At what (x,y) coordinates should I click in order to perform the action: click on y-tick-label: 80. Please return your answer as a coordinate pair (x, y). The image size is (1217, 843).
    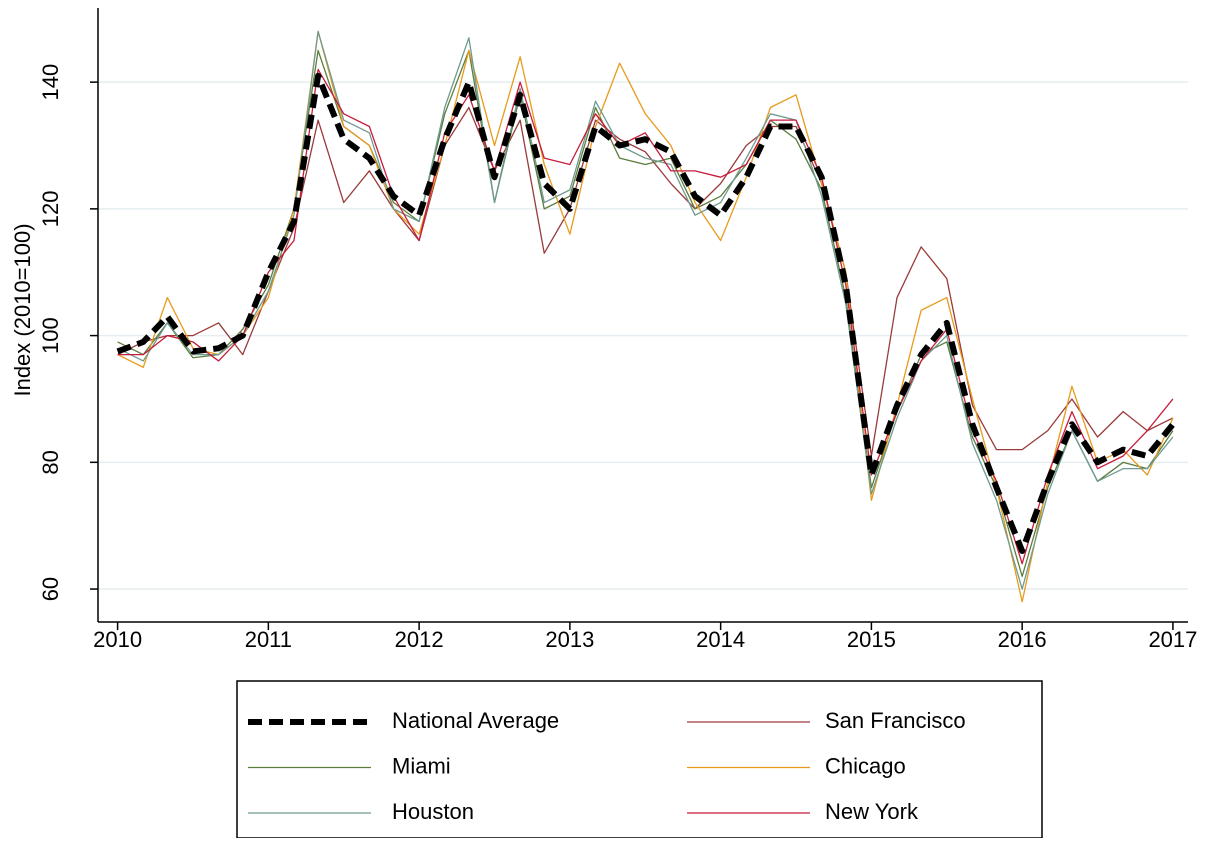
    Looking at the image, I should click on (50, 462).